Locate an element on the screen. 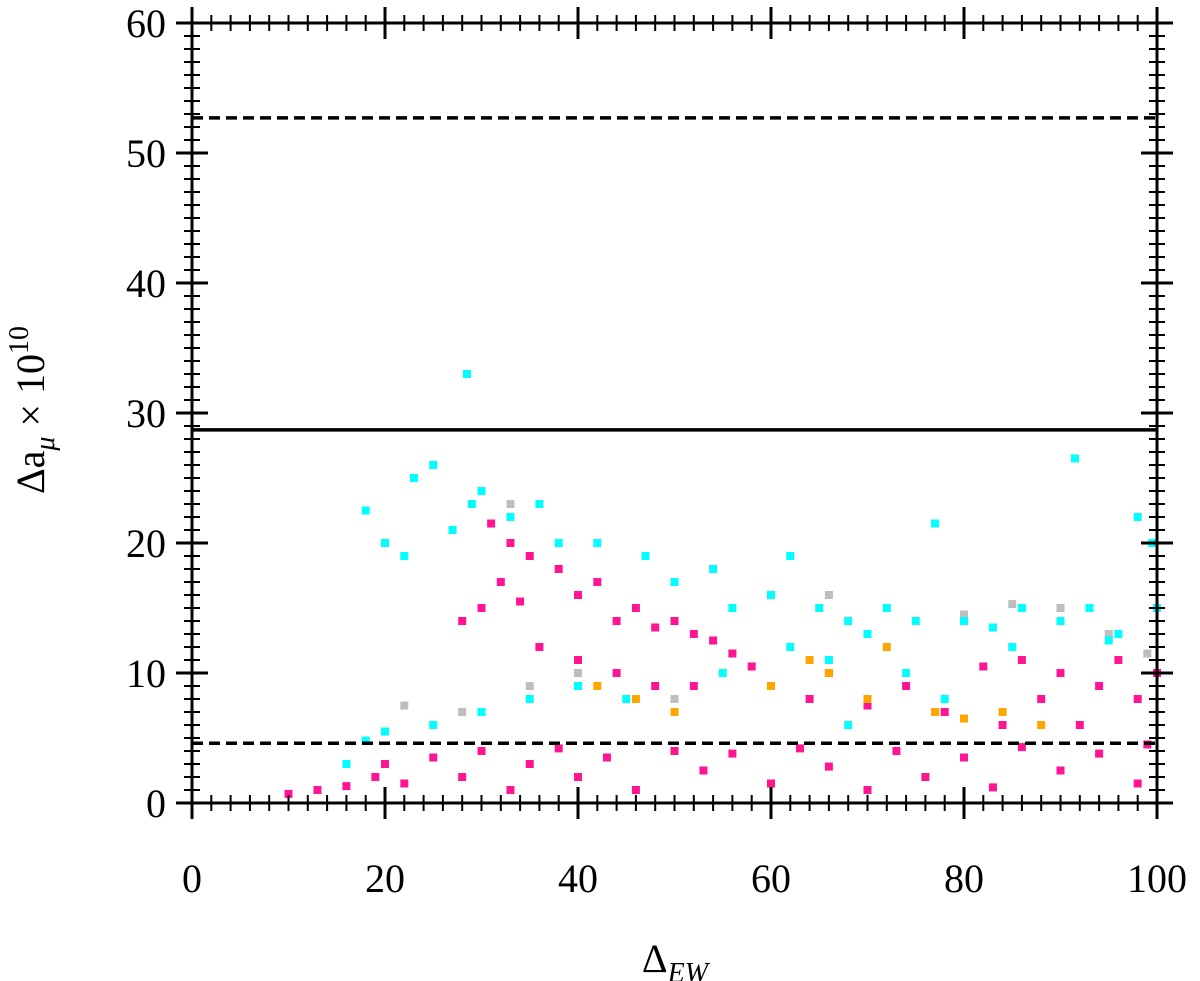 The width and height of the screenshot is (1200, 981). y-label-sub: μ is located at coordinates (45, 444).